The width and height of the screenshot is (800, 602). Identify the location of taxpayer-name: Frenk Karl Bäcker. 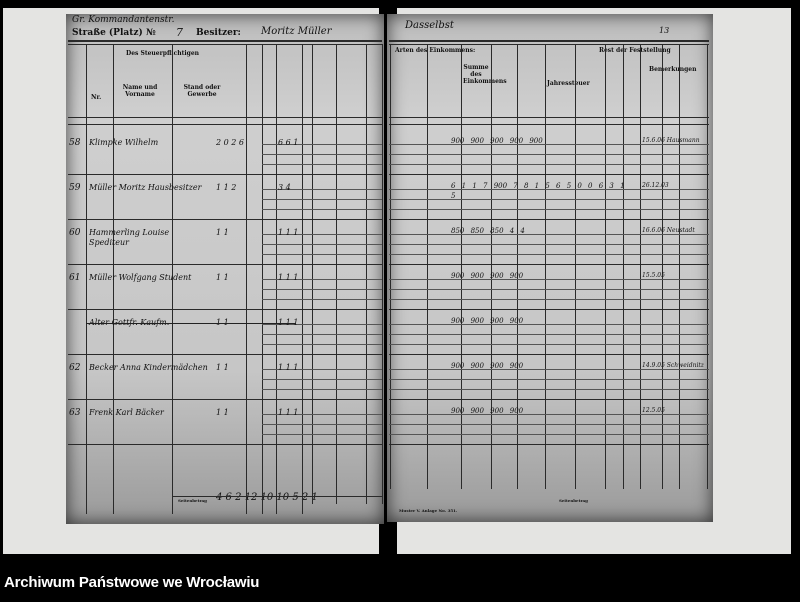
(126, 412).